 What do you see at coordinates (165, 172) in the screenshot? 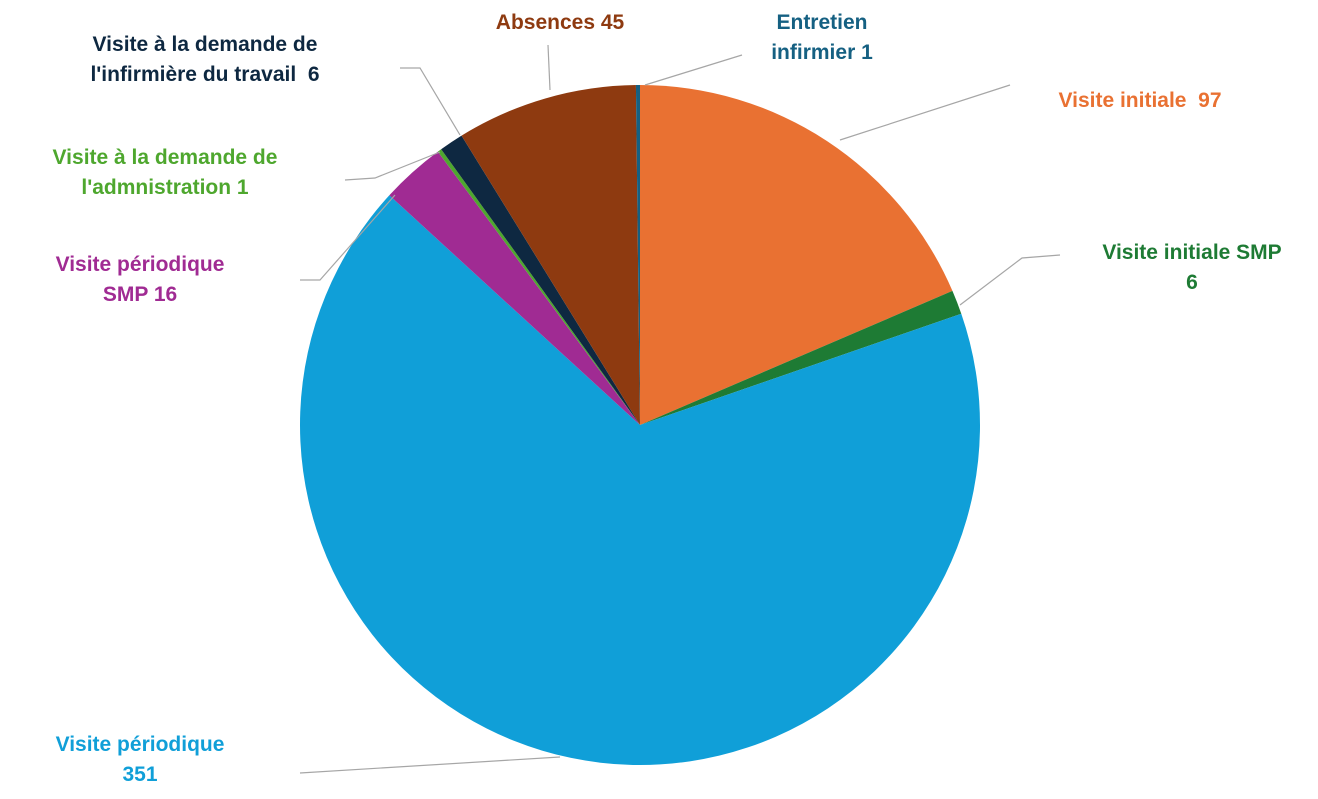
I see `data-label: Visite à la demande de l'admnistration 1` at bounding box center [165, 172].